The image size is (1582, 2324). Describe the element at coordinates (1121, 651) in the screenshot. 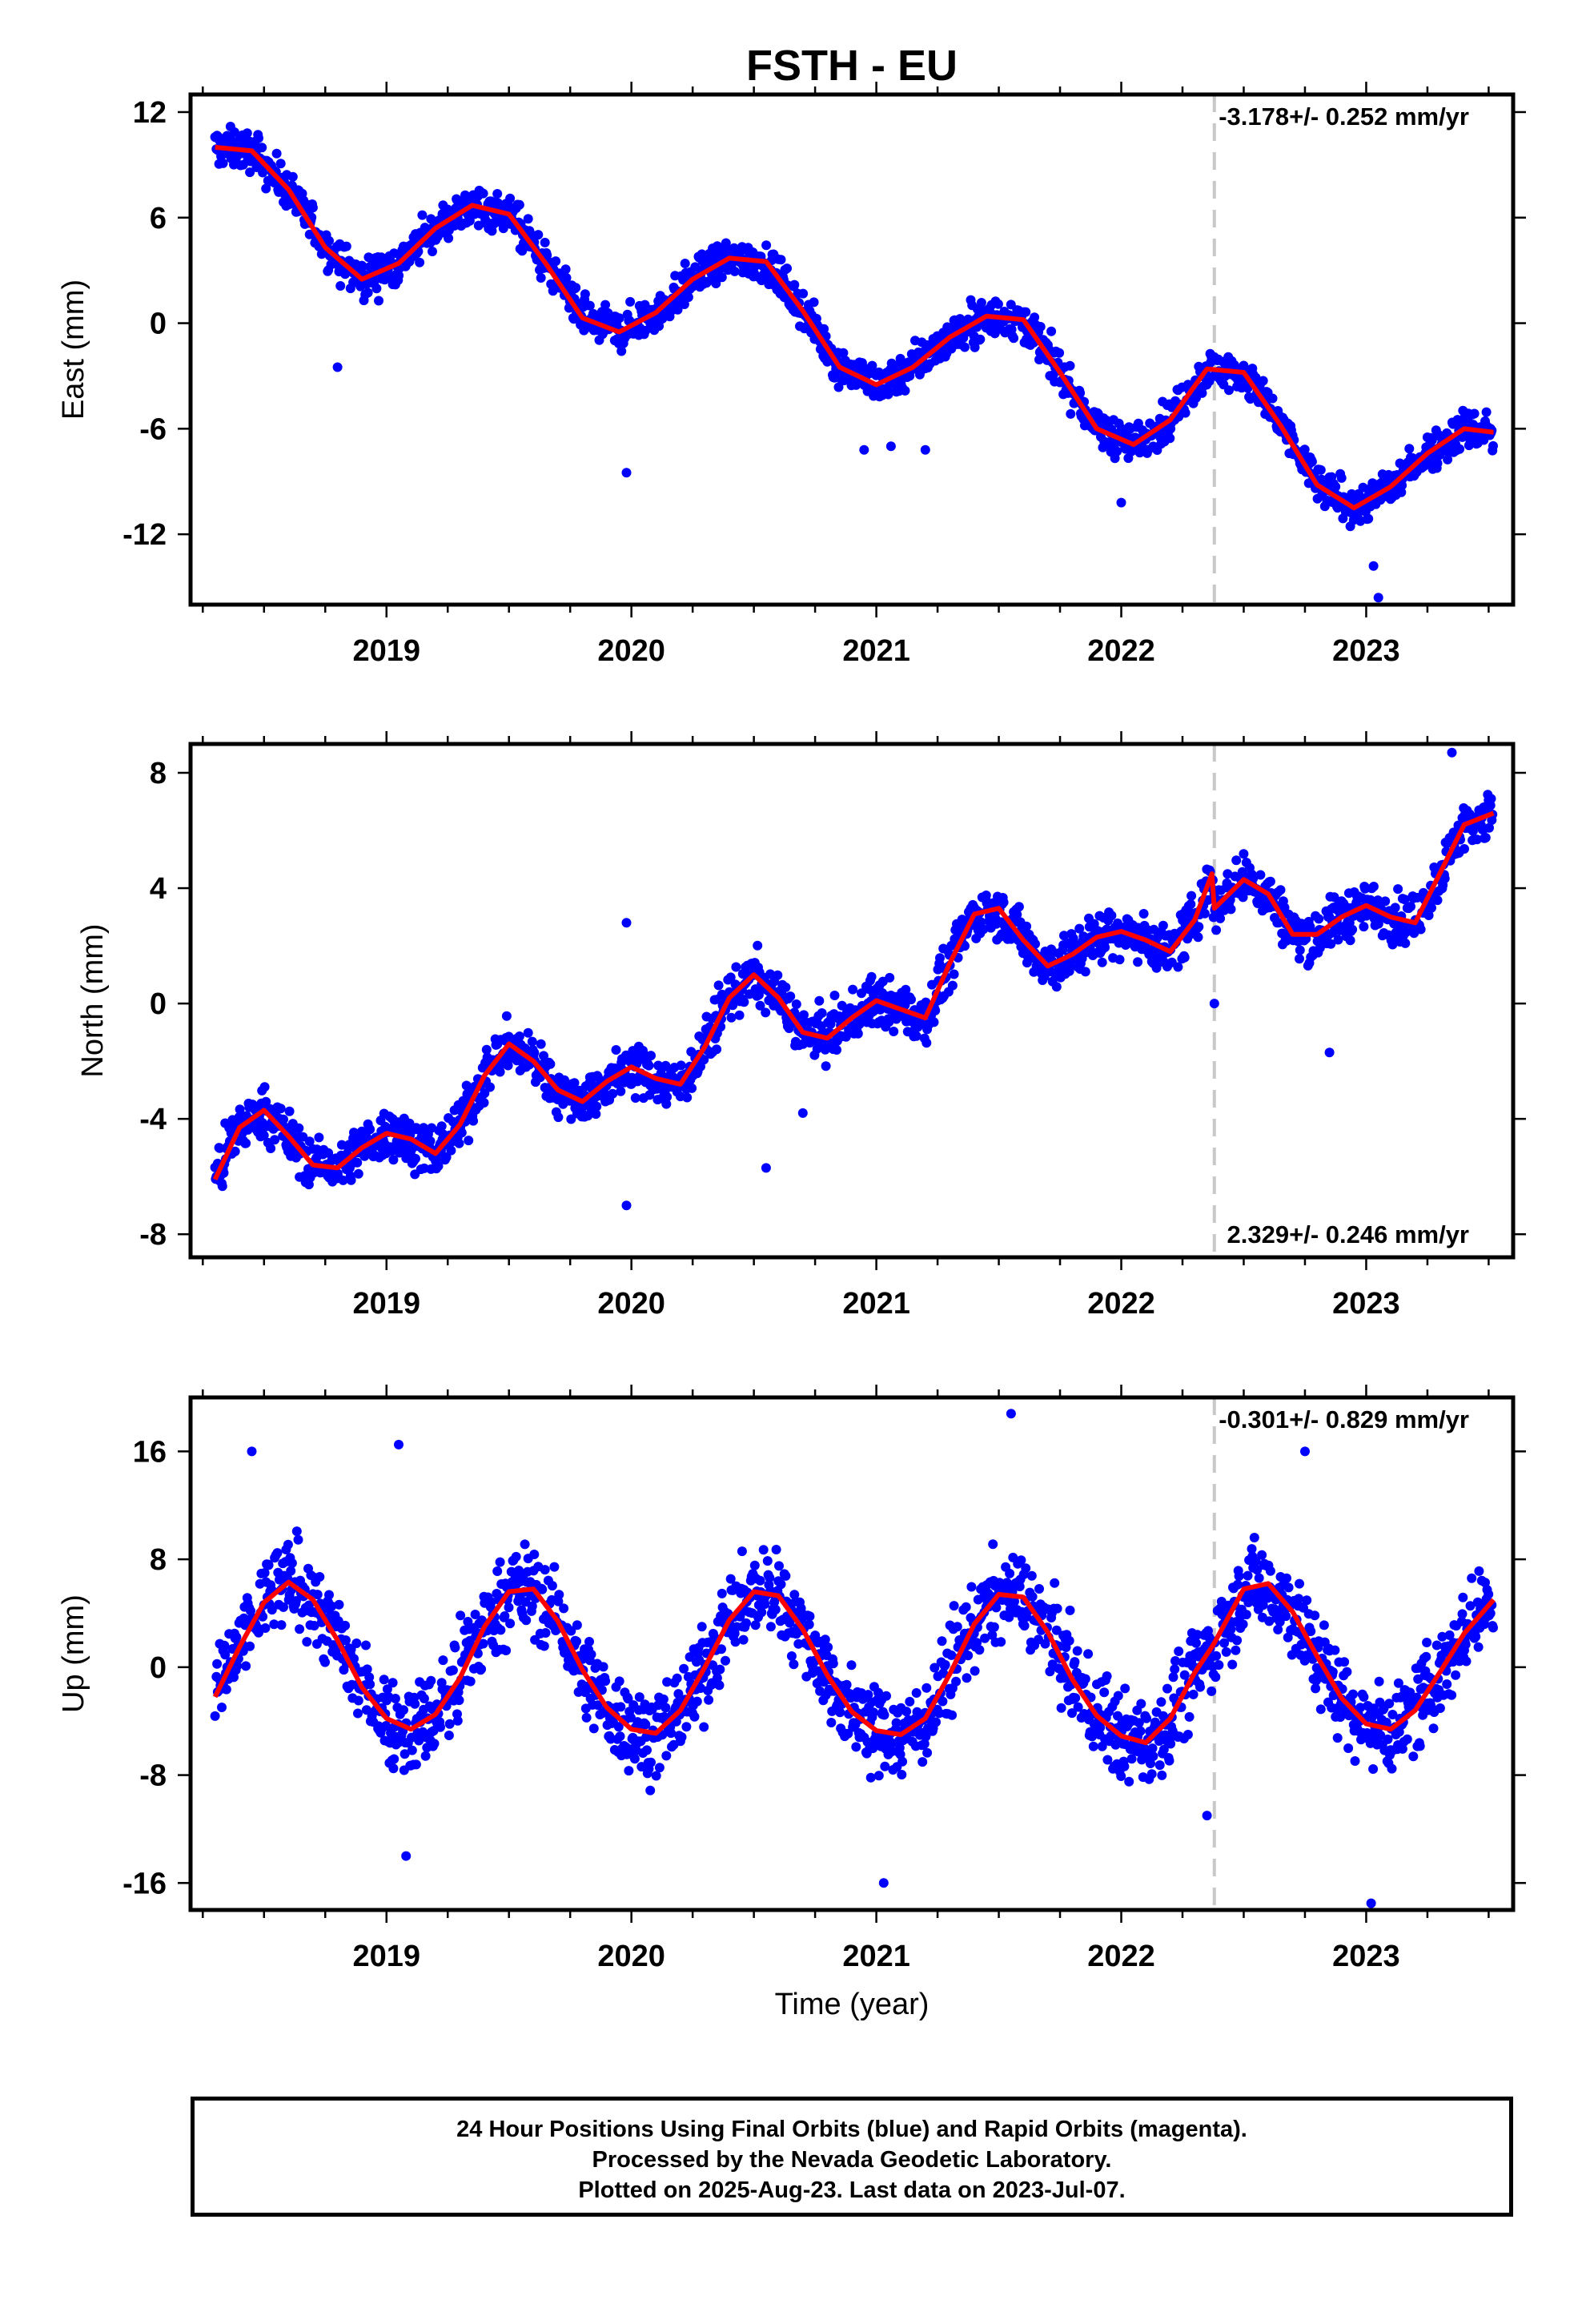

I see `east-x-tick-label: 2022` at that location.